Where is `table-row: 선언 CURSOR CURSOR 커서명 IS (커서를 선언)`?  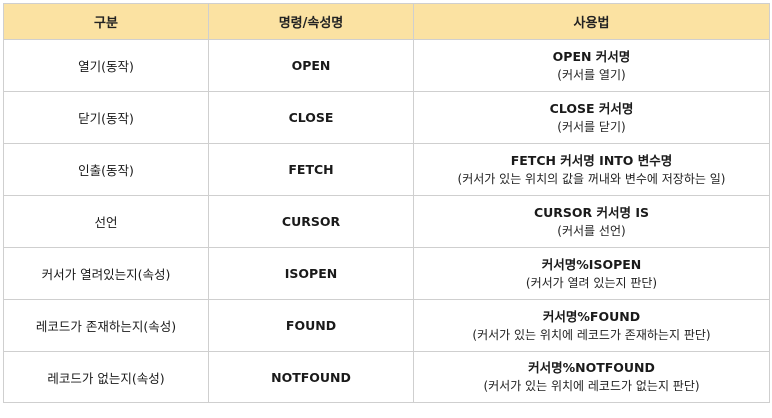 table-row: 선언 CURSOR CURSOR 커서명 IS (커서를 선언) is located at coordinates (386, 221).